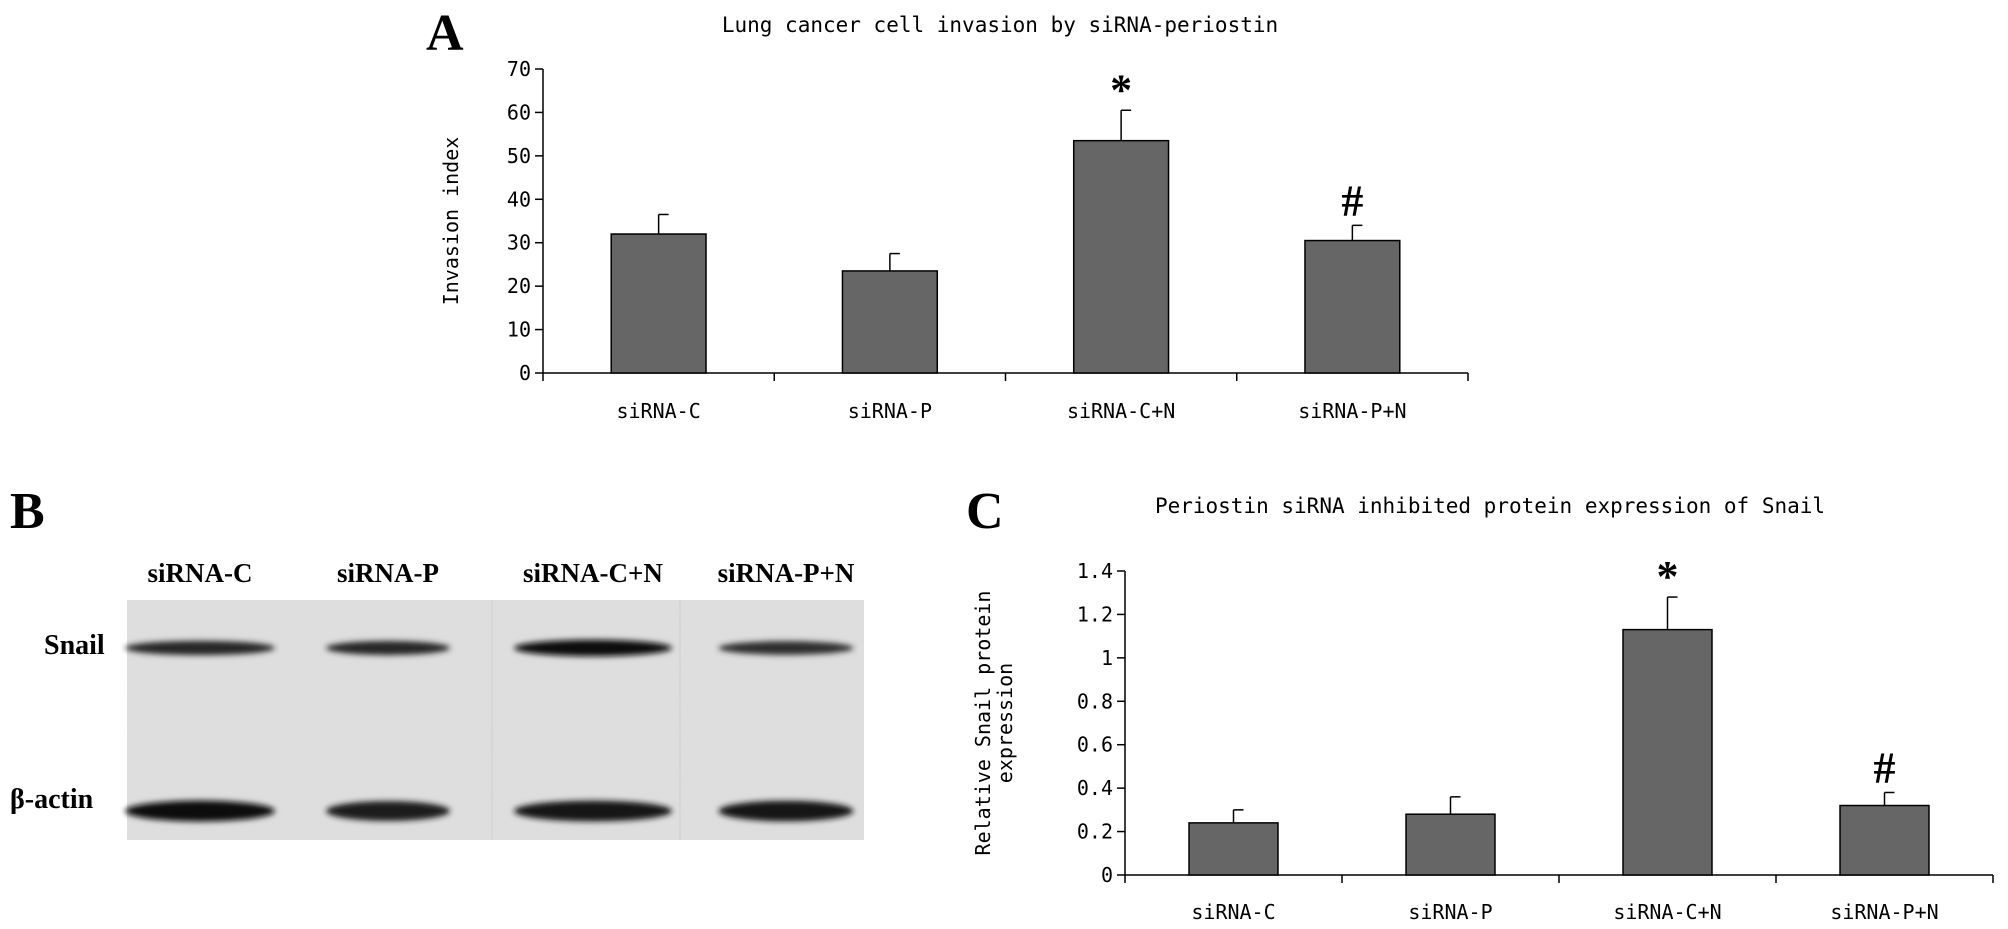 This screenshot has width=2008, height=929. I want to click on blot-row-label-snail: Snail, so click(74, 645).